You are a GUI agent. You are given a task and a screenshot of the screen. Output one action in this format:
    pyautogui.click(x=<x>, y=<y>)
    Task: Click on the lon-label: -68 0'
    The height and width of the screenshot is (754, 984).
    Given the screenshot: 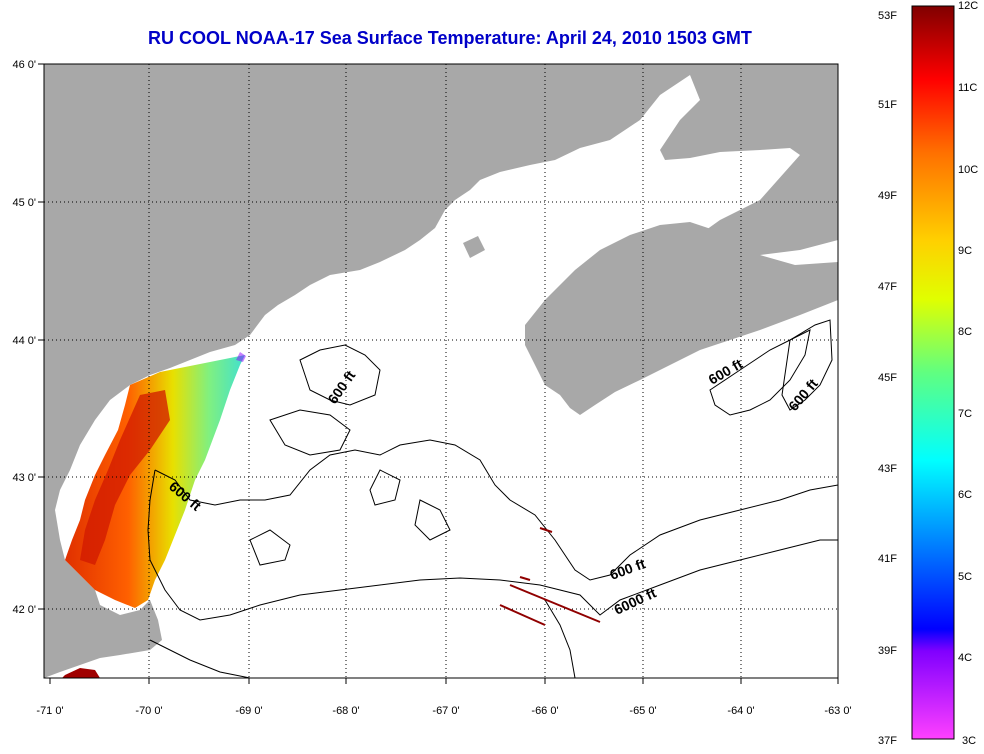 What is the action you would take?
    pyautogui.click(x=345, y=711)
    